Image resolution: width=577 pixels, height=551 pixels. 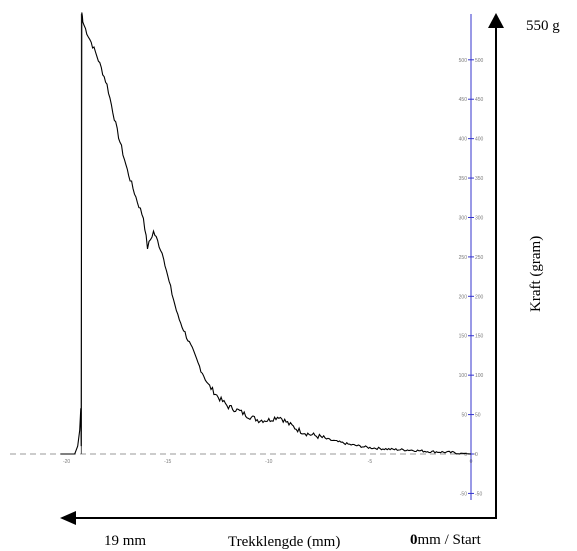 What do you see at coordinates (449, 540) in the screenshot?
I see `start-text: mm / Start` at bounding box center [449, 540].